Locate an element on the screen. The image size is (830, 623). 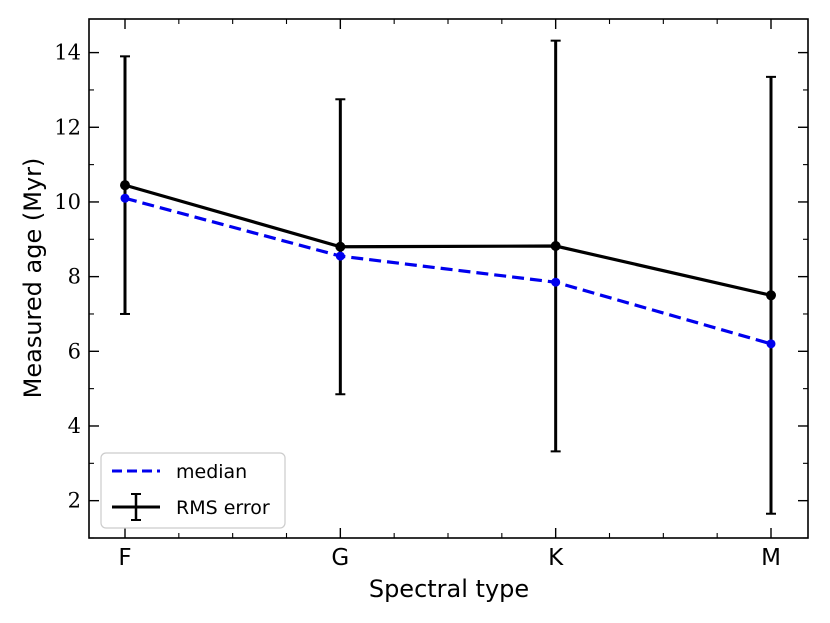
y-tick-label: 6 is located at coordinates (74, 351).